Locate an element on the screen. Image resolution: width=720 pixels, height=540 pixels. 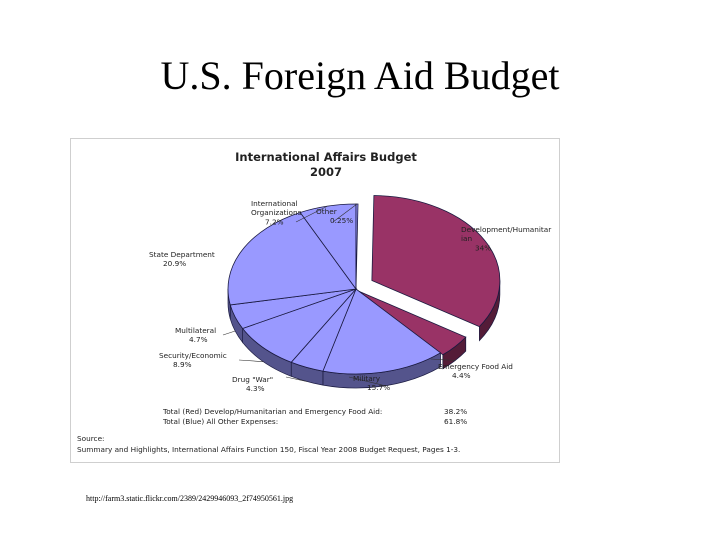
totals-blue-label: Total (Blue) All Other Expenses: is located at coordinates (220, 421).